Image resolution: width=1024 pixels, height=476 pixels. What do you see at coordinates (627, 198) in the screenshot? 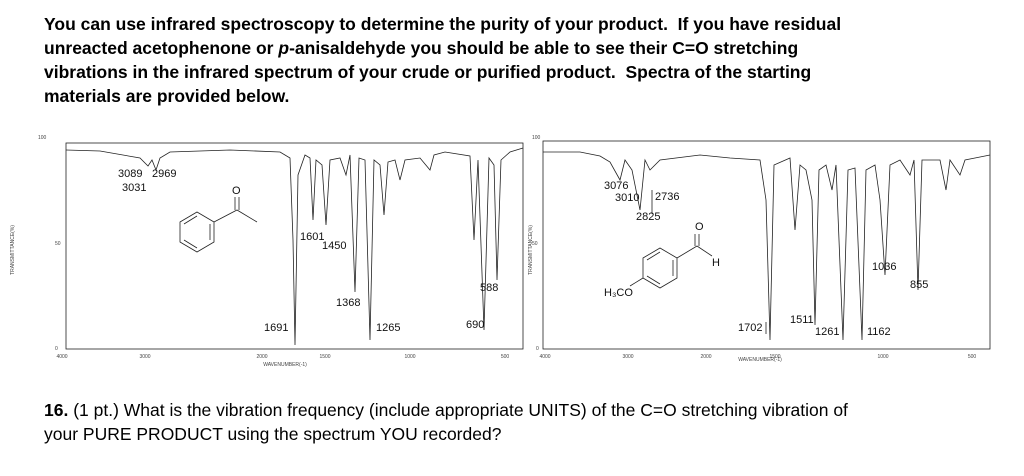
I see `peak-label: 3010` at bounding box center [627, 198].